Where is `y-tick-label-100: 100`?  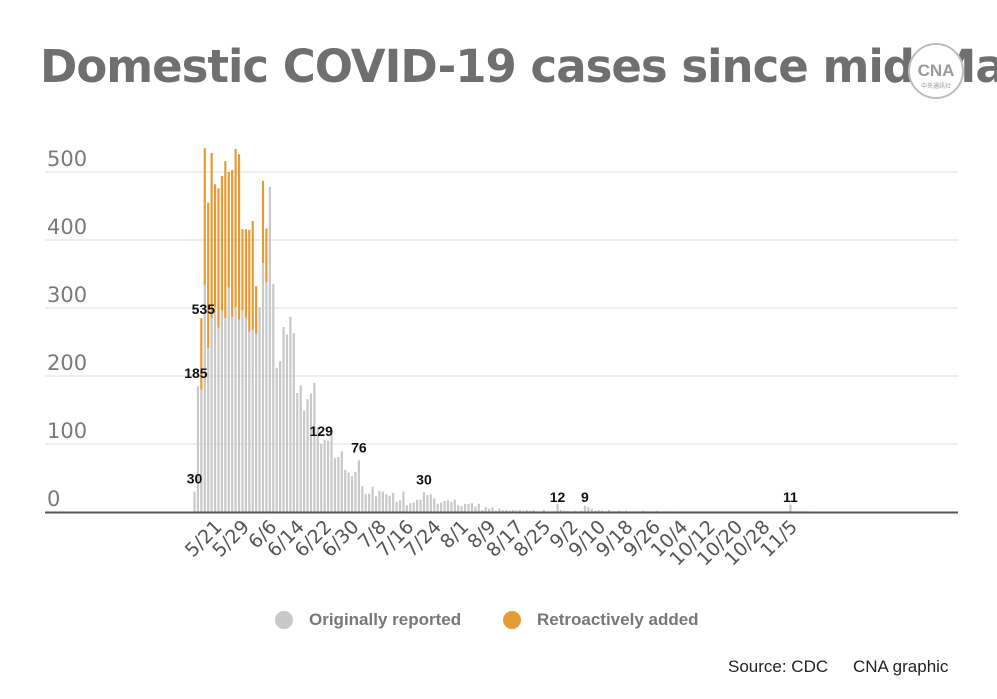
y-tick-label-100: 100 is located at coordinates (67, 431).